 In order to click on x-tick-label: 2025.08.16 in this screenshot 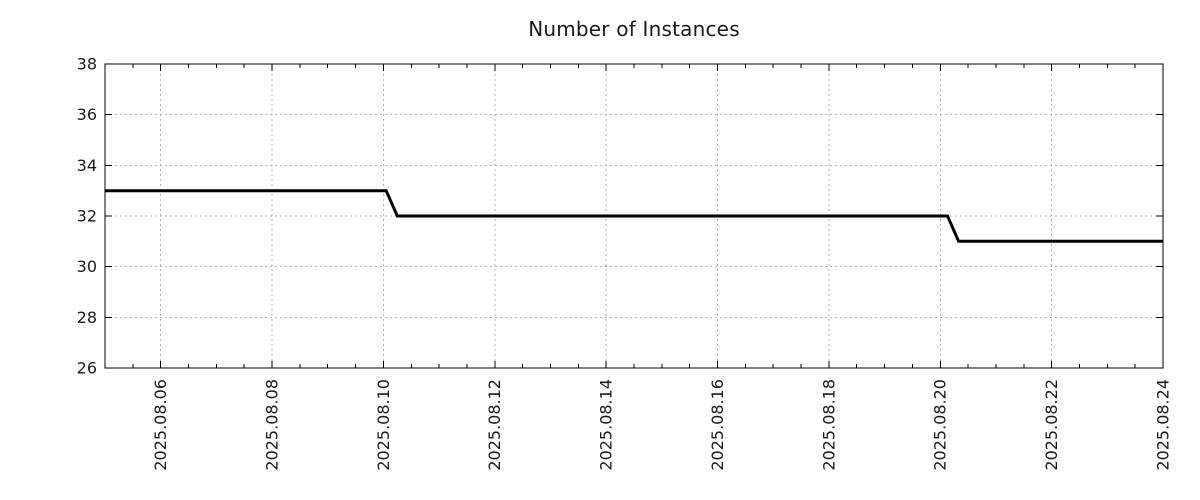, I will do `click(717, 425)`.